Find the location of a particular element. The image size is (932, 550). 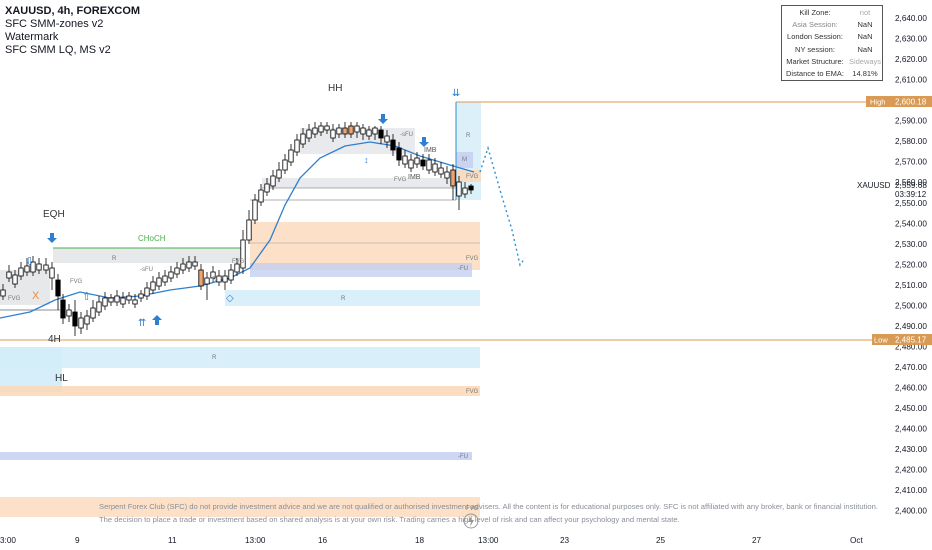

price-tick: 2,420.00 is located at coordinates (911, 470).